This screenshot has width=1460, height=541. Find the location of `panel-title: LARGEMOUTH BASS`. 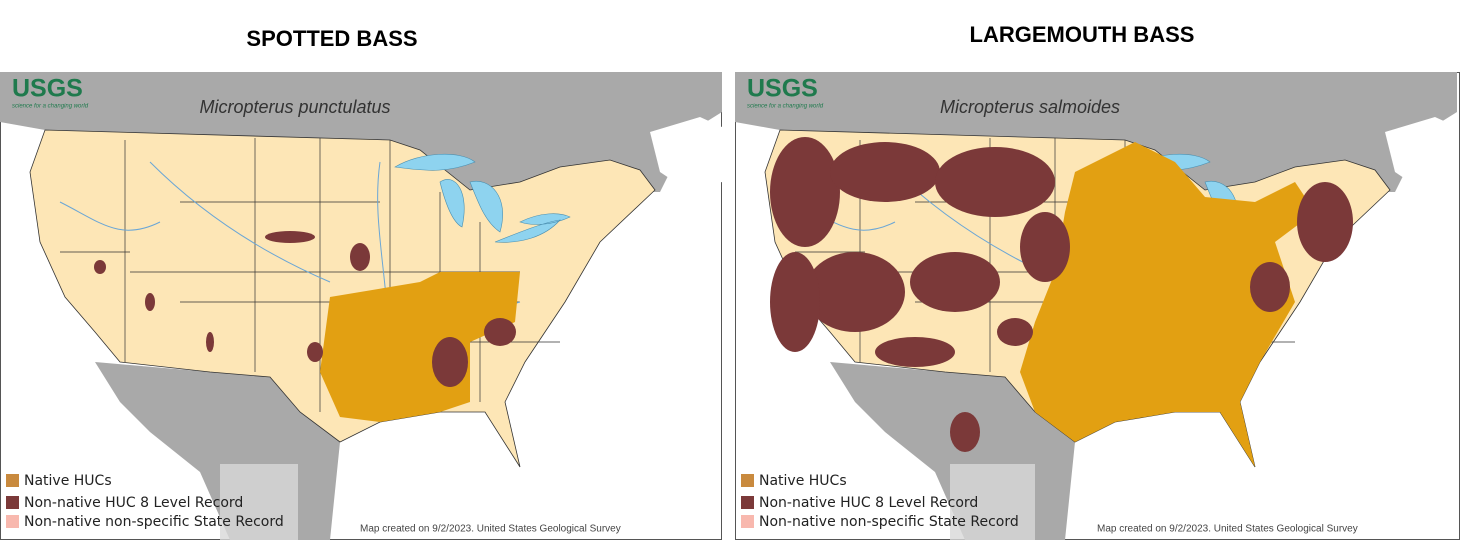

panel-title: LARGEMOUTH BASS is located at coordinates (1082, 34).